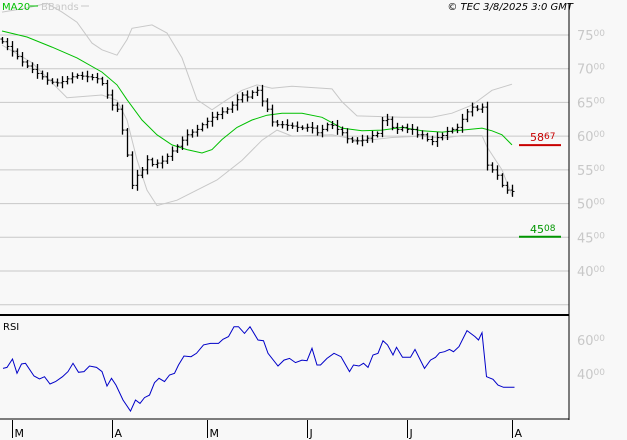 This screenshot has height=440, width=627. What do you see at coordinates (591, 205) in the screenshot?
I see `price-tick-label: 5000` at bounding box center [591, 205].